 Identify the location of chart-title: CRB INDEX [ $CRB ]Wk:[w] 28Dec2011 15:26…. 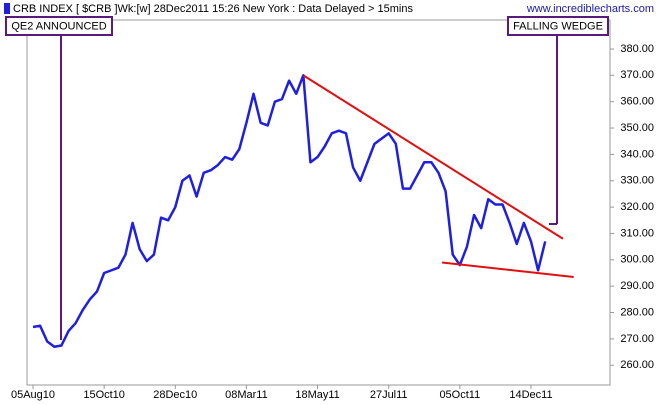
(213, 9).